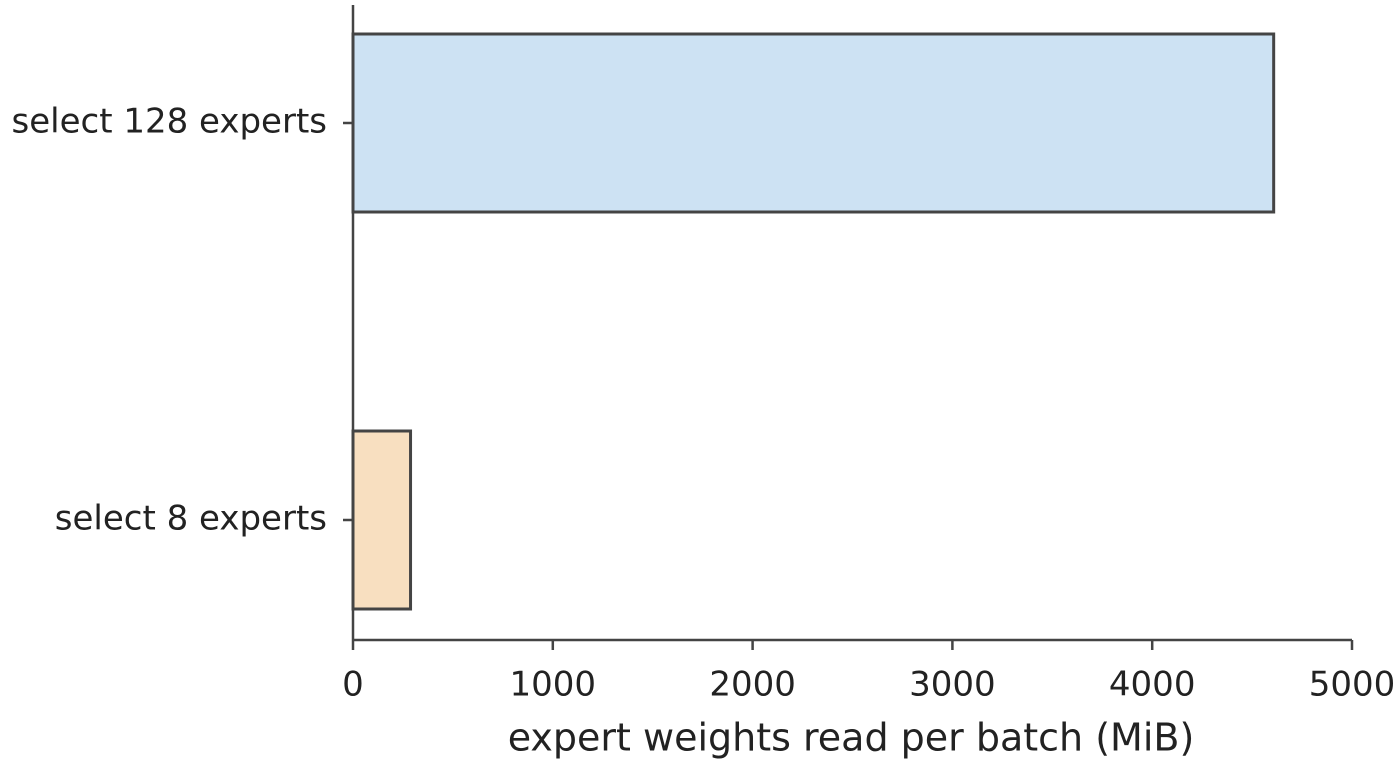 The image size is (1400, 771). I want to click on x-tick-label: 2000, so click(752, 685).